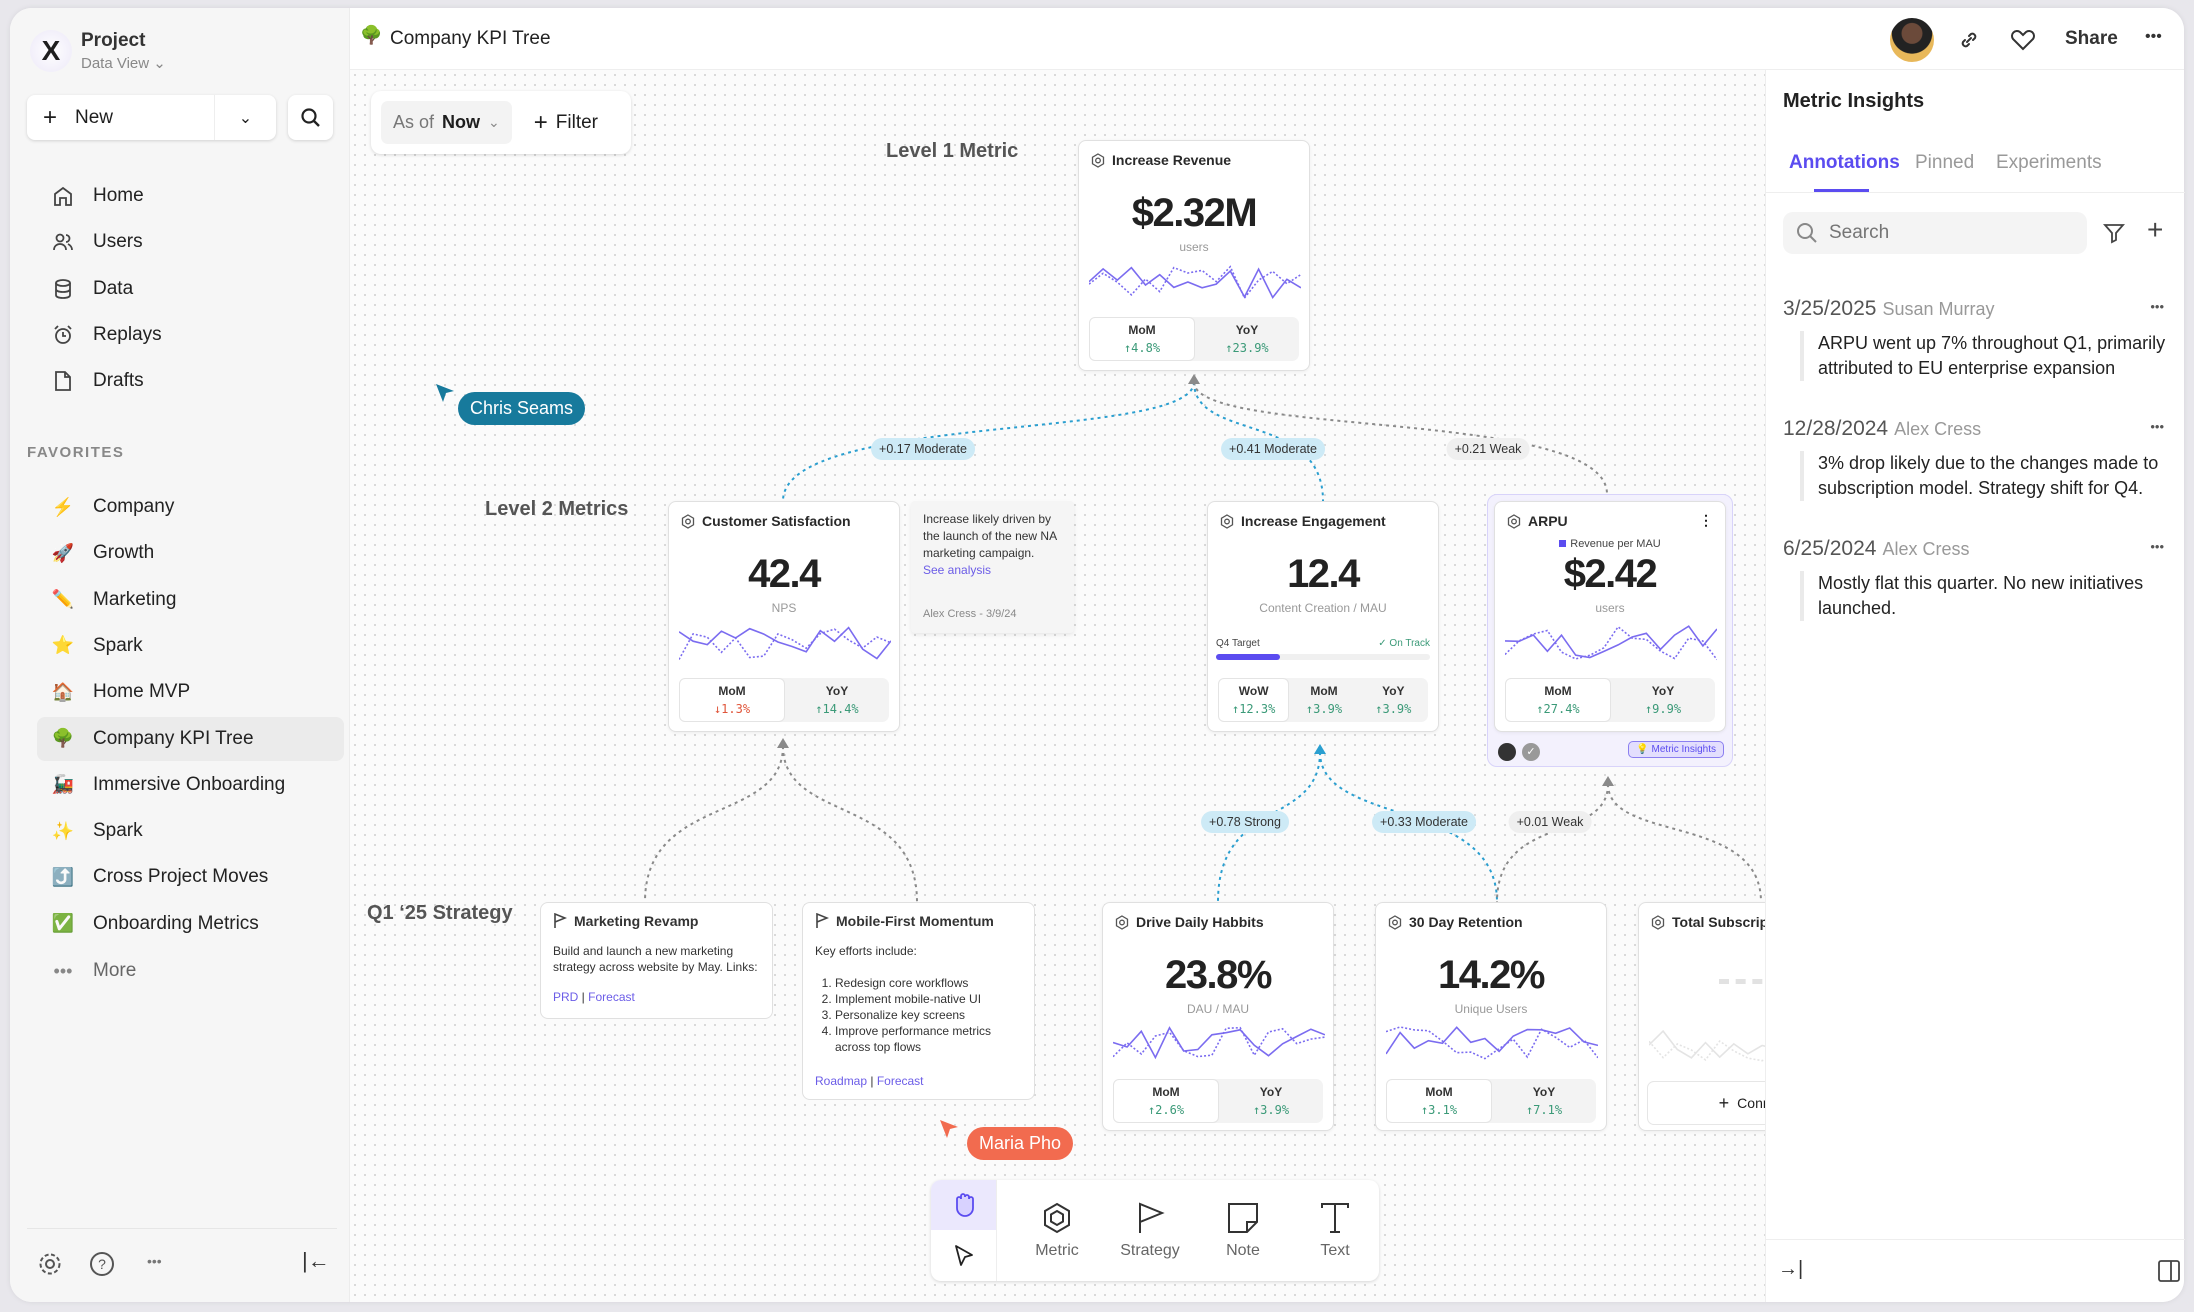 Image resolution: width=2194 pixels, height=1312 pixels. I want to click on collaborator-cursor-maria: Maria Pho, so click(1020, 1143).